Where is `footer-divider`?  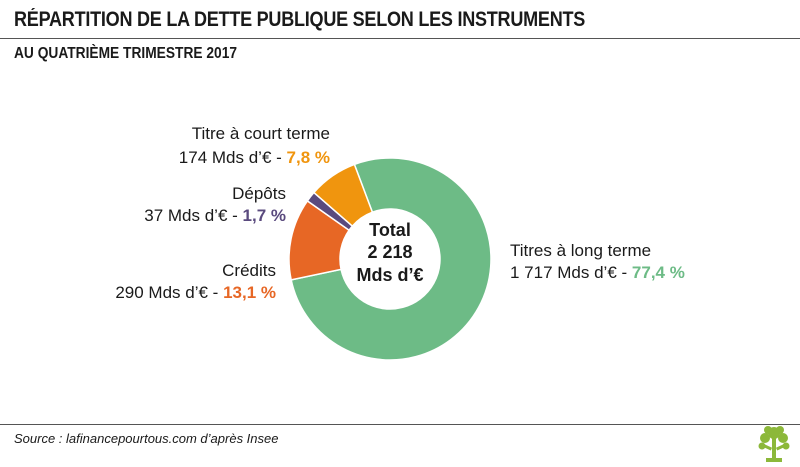 footer-divider is located at coordinates (400, 424).